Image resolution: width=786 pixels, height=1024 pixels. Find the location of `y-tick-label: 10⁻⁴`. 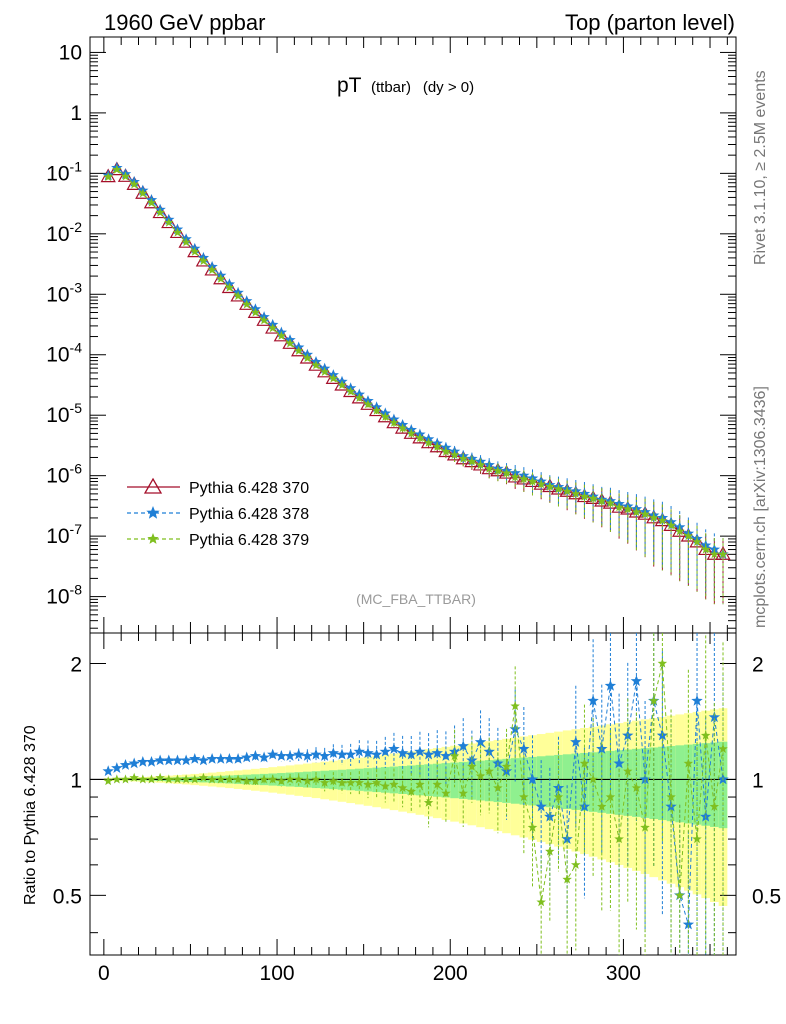

y-tick-label: 10⁻⁴ is located at coordinates (64, 353).